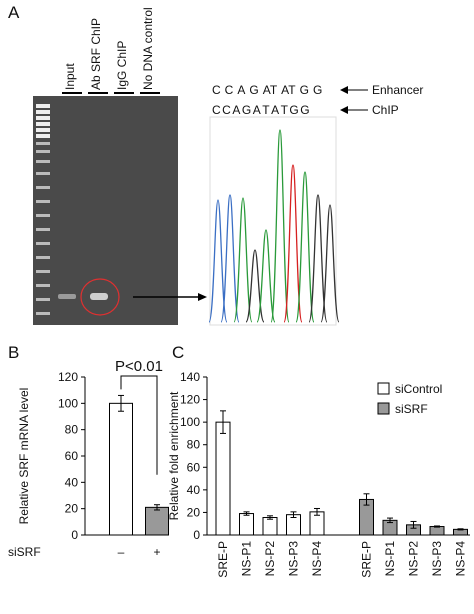  Describe the element at coordinates (174, 455) in the screenshot. I see `y-axis-label: Relative fold enrichment` at that location.